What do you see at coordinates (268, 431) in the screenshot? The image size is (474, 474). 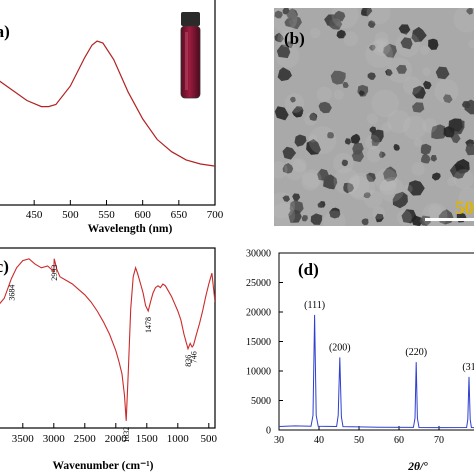 I see `panel-d-y-tick-label: 0` at bounding box center [268, 431].